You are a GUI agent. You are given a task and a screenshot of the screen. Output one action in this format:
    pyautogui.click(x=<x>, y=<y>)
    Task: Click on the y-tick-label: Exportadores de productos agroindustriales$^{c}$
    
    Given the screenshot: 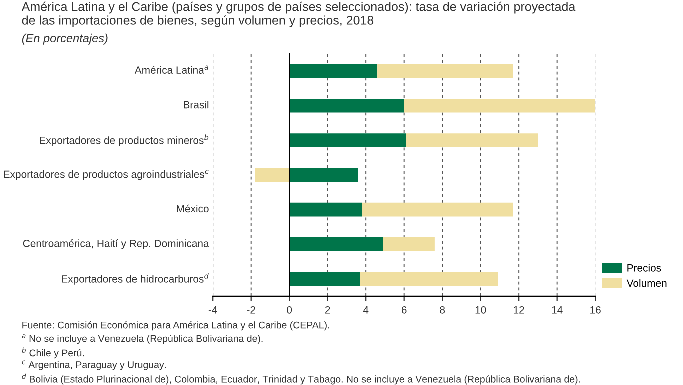 What is the action you would take?
    pyautogui.click(x=106, y=175)
    